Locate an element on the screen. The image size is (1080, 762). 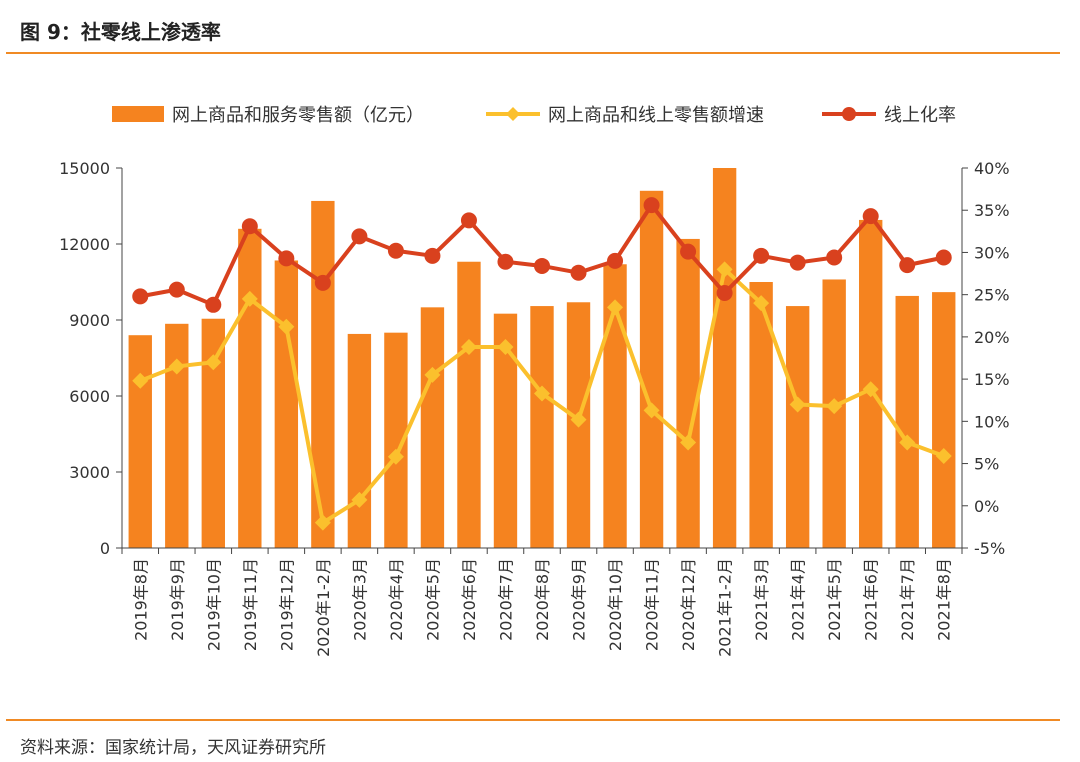
x-tick-label: 2020年8月 is located at coordinates (542, 599).